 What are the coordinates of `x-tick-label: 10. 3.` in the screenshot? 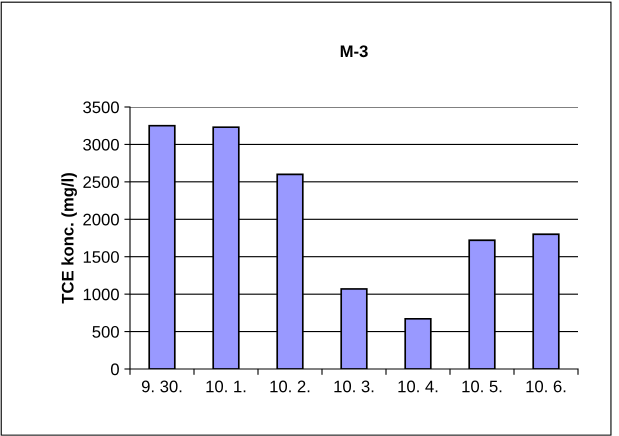 It's located at (354, 386).